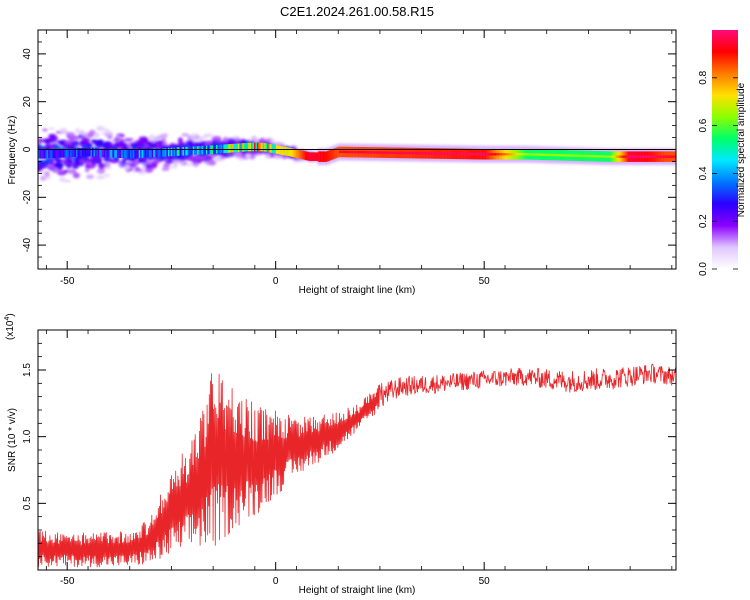  What do you see at coordinates (703, 173) in the screenshot?
I see `colorbar-tick-label: 0.4` at bounding box center [703, 173].